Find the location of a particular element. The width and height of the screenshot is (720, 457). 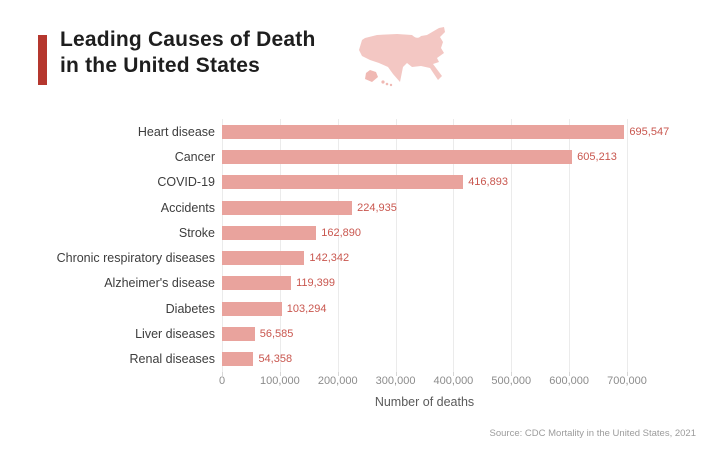

bar-row: Cancer 605,213 is located at coordinates (368, 156).